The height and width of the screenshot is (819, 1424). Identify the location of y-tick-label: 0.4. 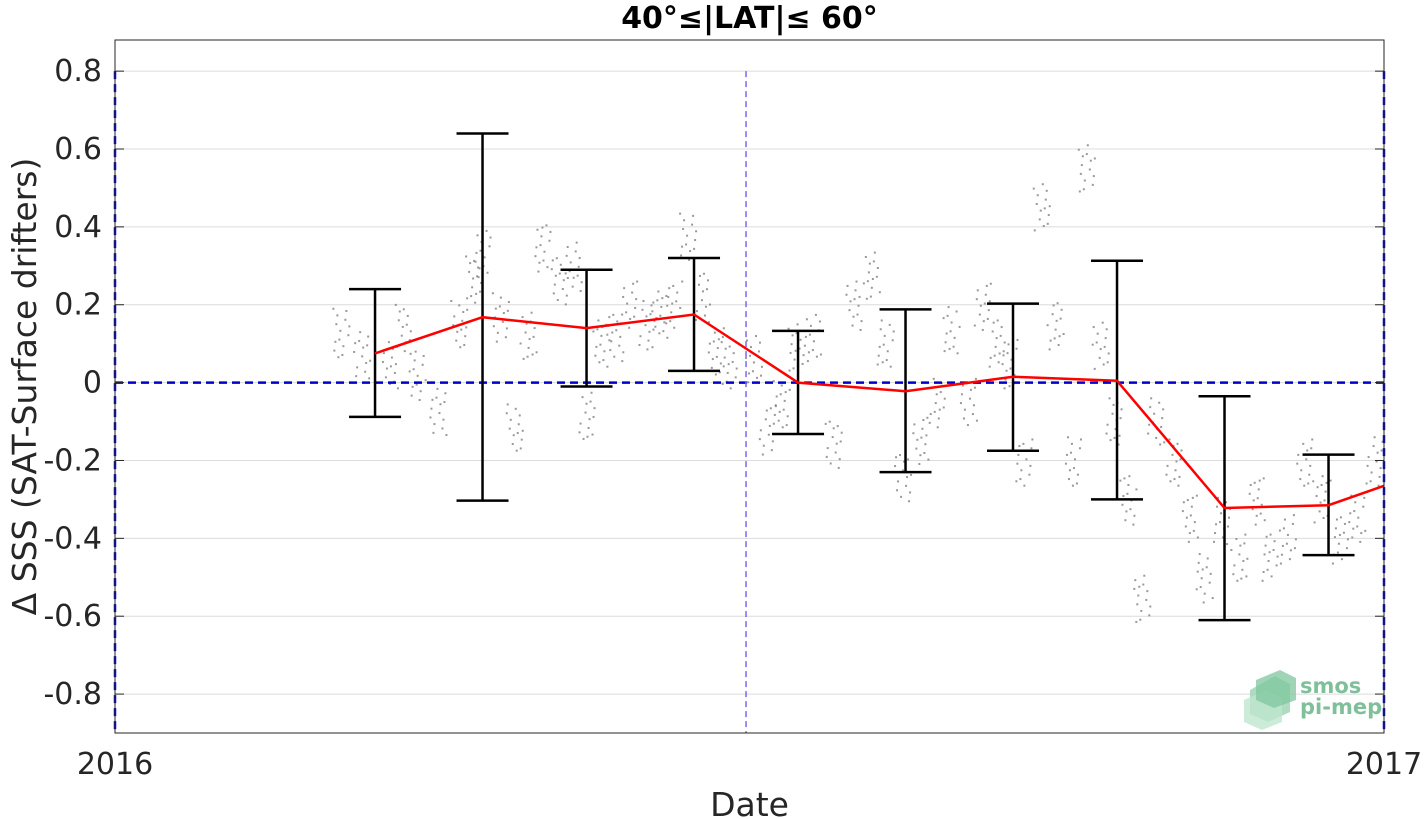
(78, 227).